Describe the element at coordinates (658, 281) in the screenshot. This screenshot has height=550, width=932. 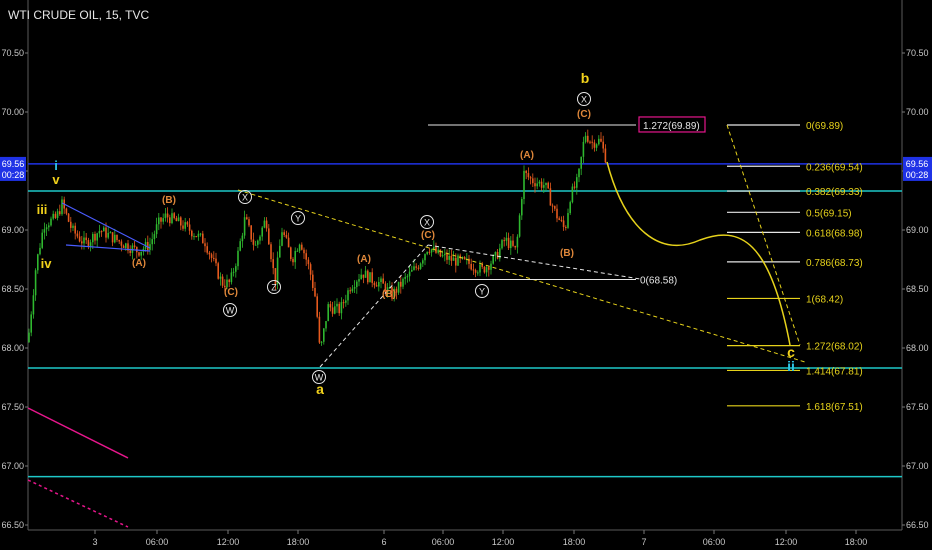
I see `triangle-base-label: 0(68.58)` at that location.